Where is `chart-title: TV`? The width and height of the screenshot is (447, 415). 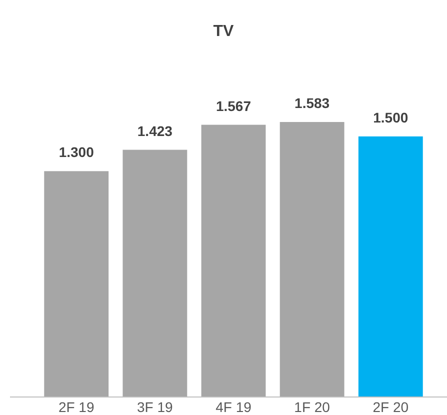 chart-title: TV is located at coordinates (223, 31).